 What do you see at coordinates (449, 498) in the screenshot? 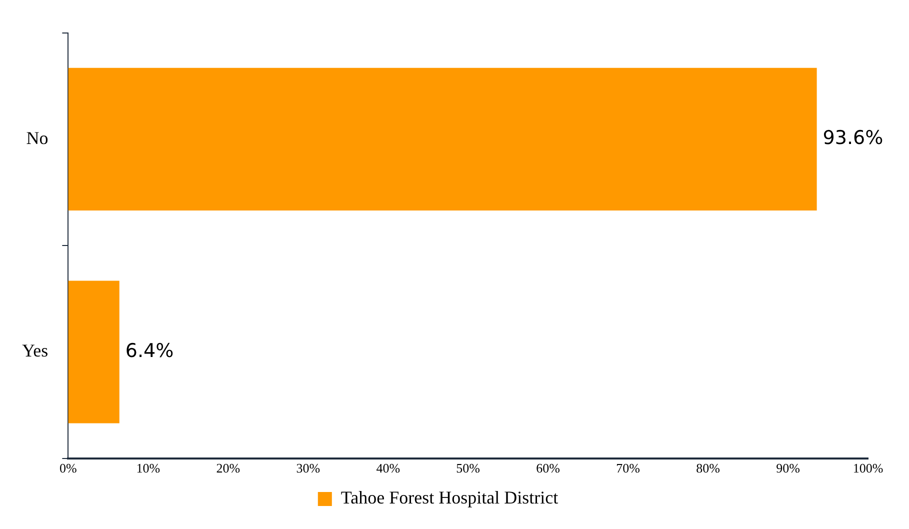
I see `legend-label: Tahoe Forest Hospital District` at bounding box center [449, 498].